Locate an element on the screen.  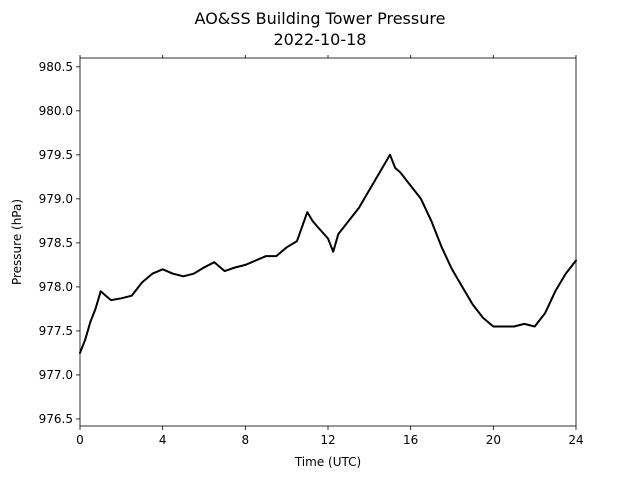
chart-title: AO&SS Building Tower Pressure is located at coordinates (320, 18).